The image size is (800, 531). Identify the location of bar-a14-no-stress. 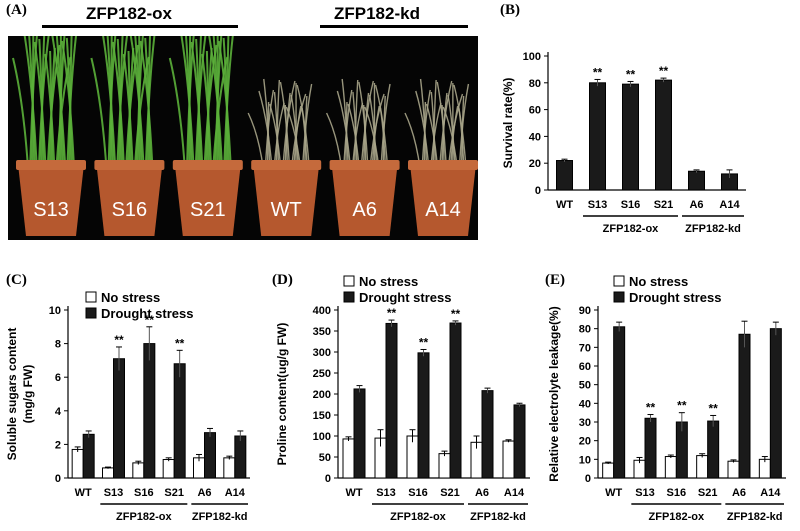
(508, 459).